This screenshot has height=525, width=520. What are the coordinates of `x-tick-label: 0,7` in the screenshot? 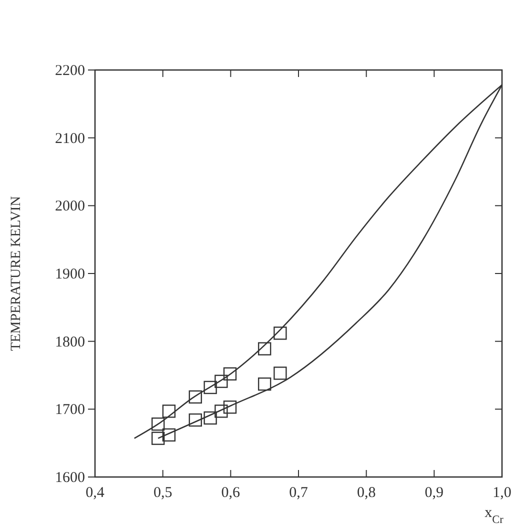 It's located at (298, 493).